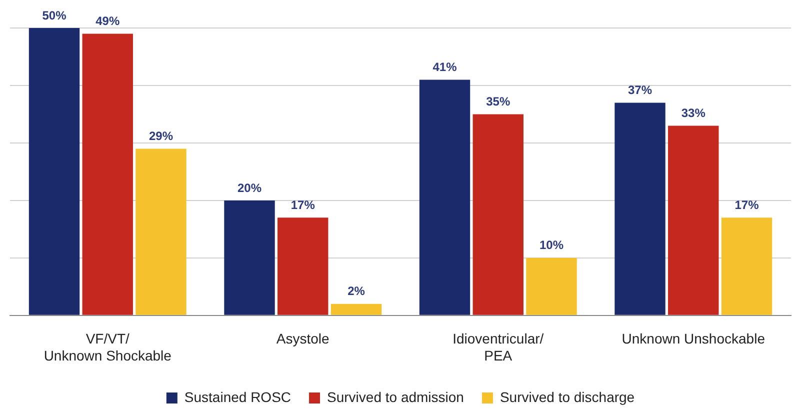 Image resolution: width=801 pixels, height=419 pixels. I want to click on x-tick-label: Unknown Unshockable, so click(694, 338).